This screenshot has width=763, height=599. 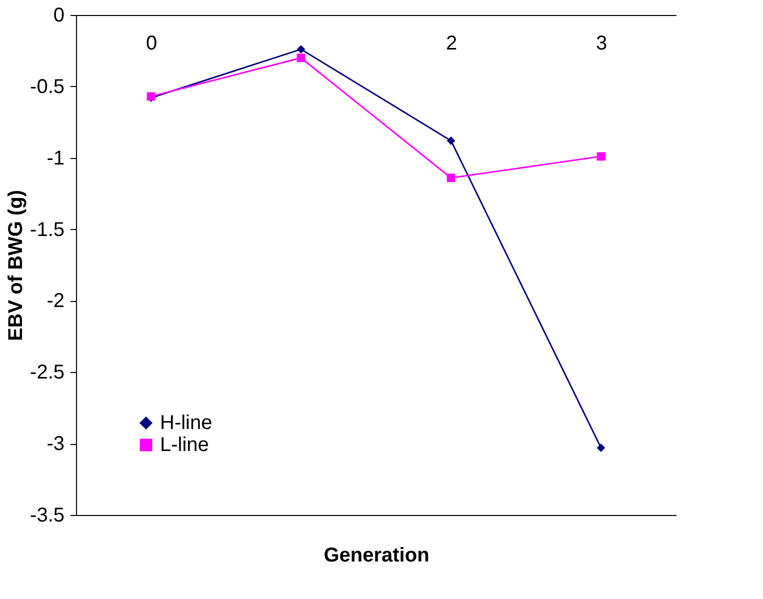 I want to click on y-tick-label: 0, so click(x=58, y=15).